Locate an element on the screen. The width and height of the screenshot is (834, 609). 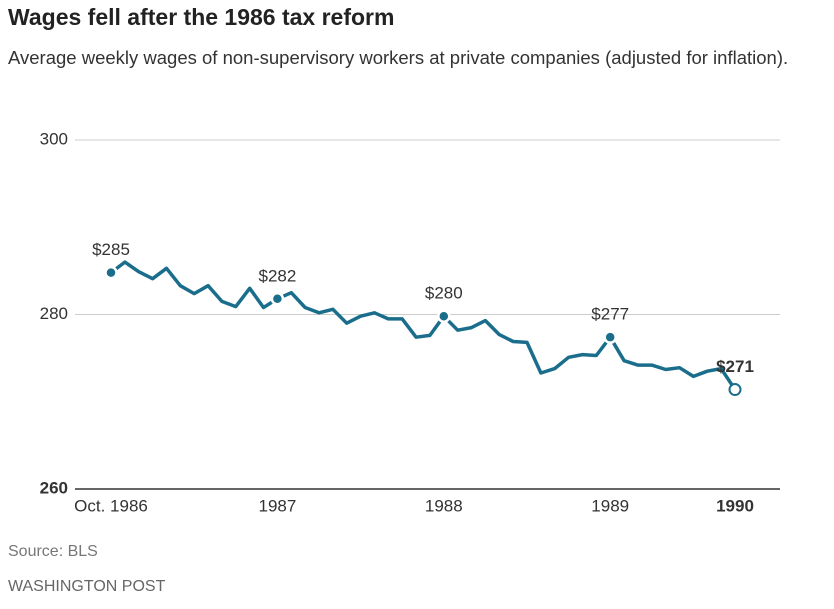
credit: WASHINGTON POST is located at coordinates (87, 586).